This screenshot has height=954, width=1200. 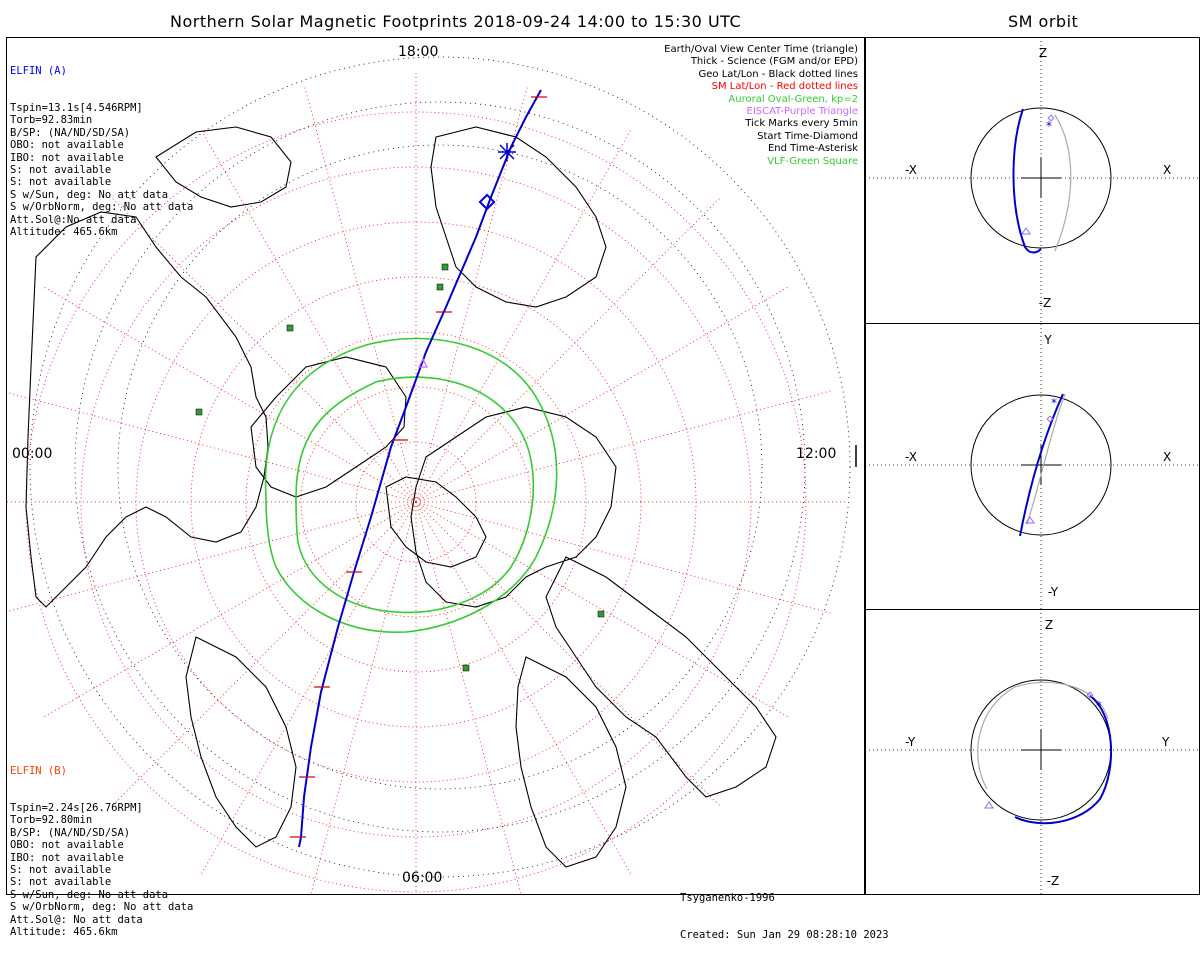 I want to click on orbit-xz-axis-right: X, so click(x=1167, y=170).